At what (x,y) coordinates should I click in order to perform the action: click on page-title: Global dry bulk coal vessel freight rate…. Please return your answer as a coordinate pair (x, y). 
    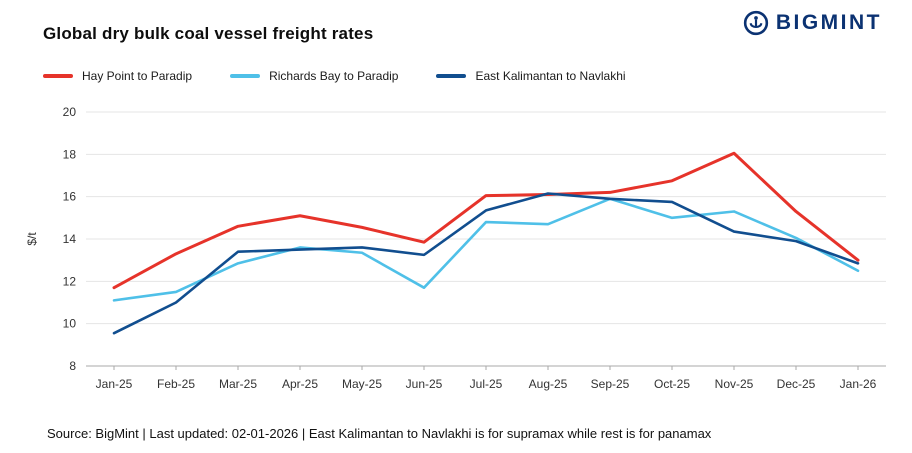
    Looking at the image, I should click on (208, 33).